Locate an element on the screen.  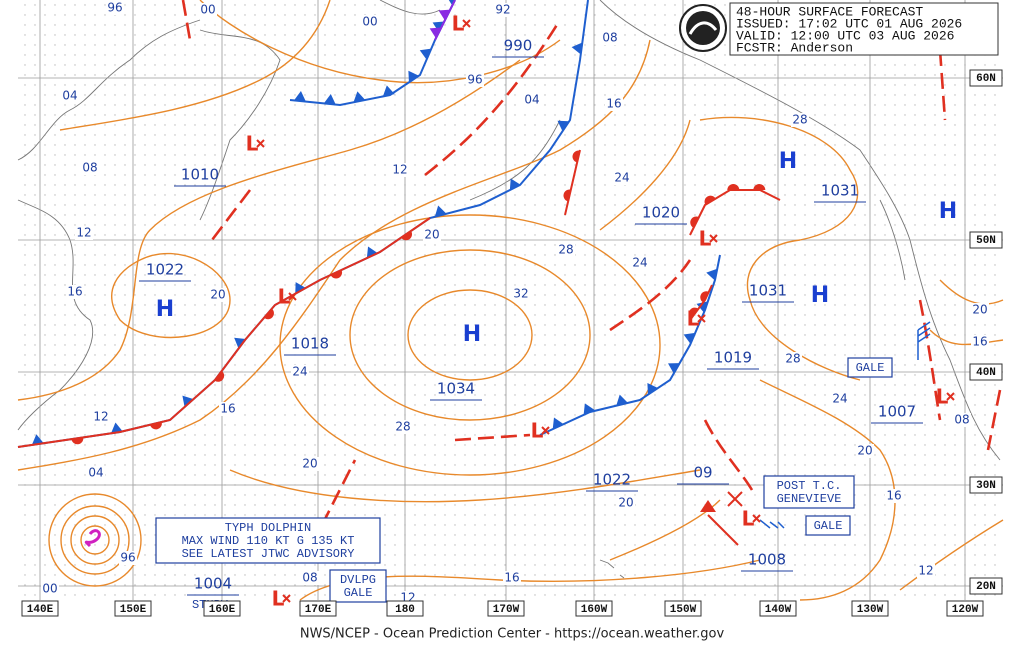
central-pressure: 1034 is located at coordinates (456, 389).